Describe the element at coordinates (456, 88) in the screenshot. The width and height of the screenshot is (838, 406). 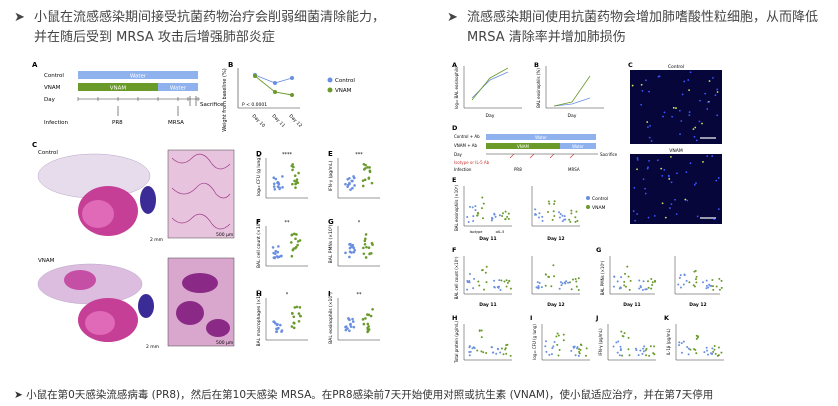
I see `r-panel-a-ylabel: log₁₀ BAL eosinophils` at that location.